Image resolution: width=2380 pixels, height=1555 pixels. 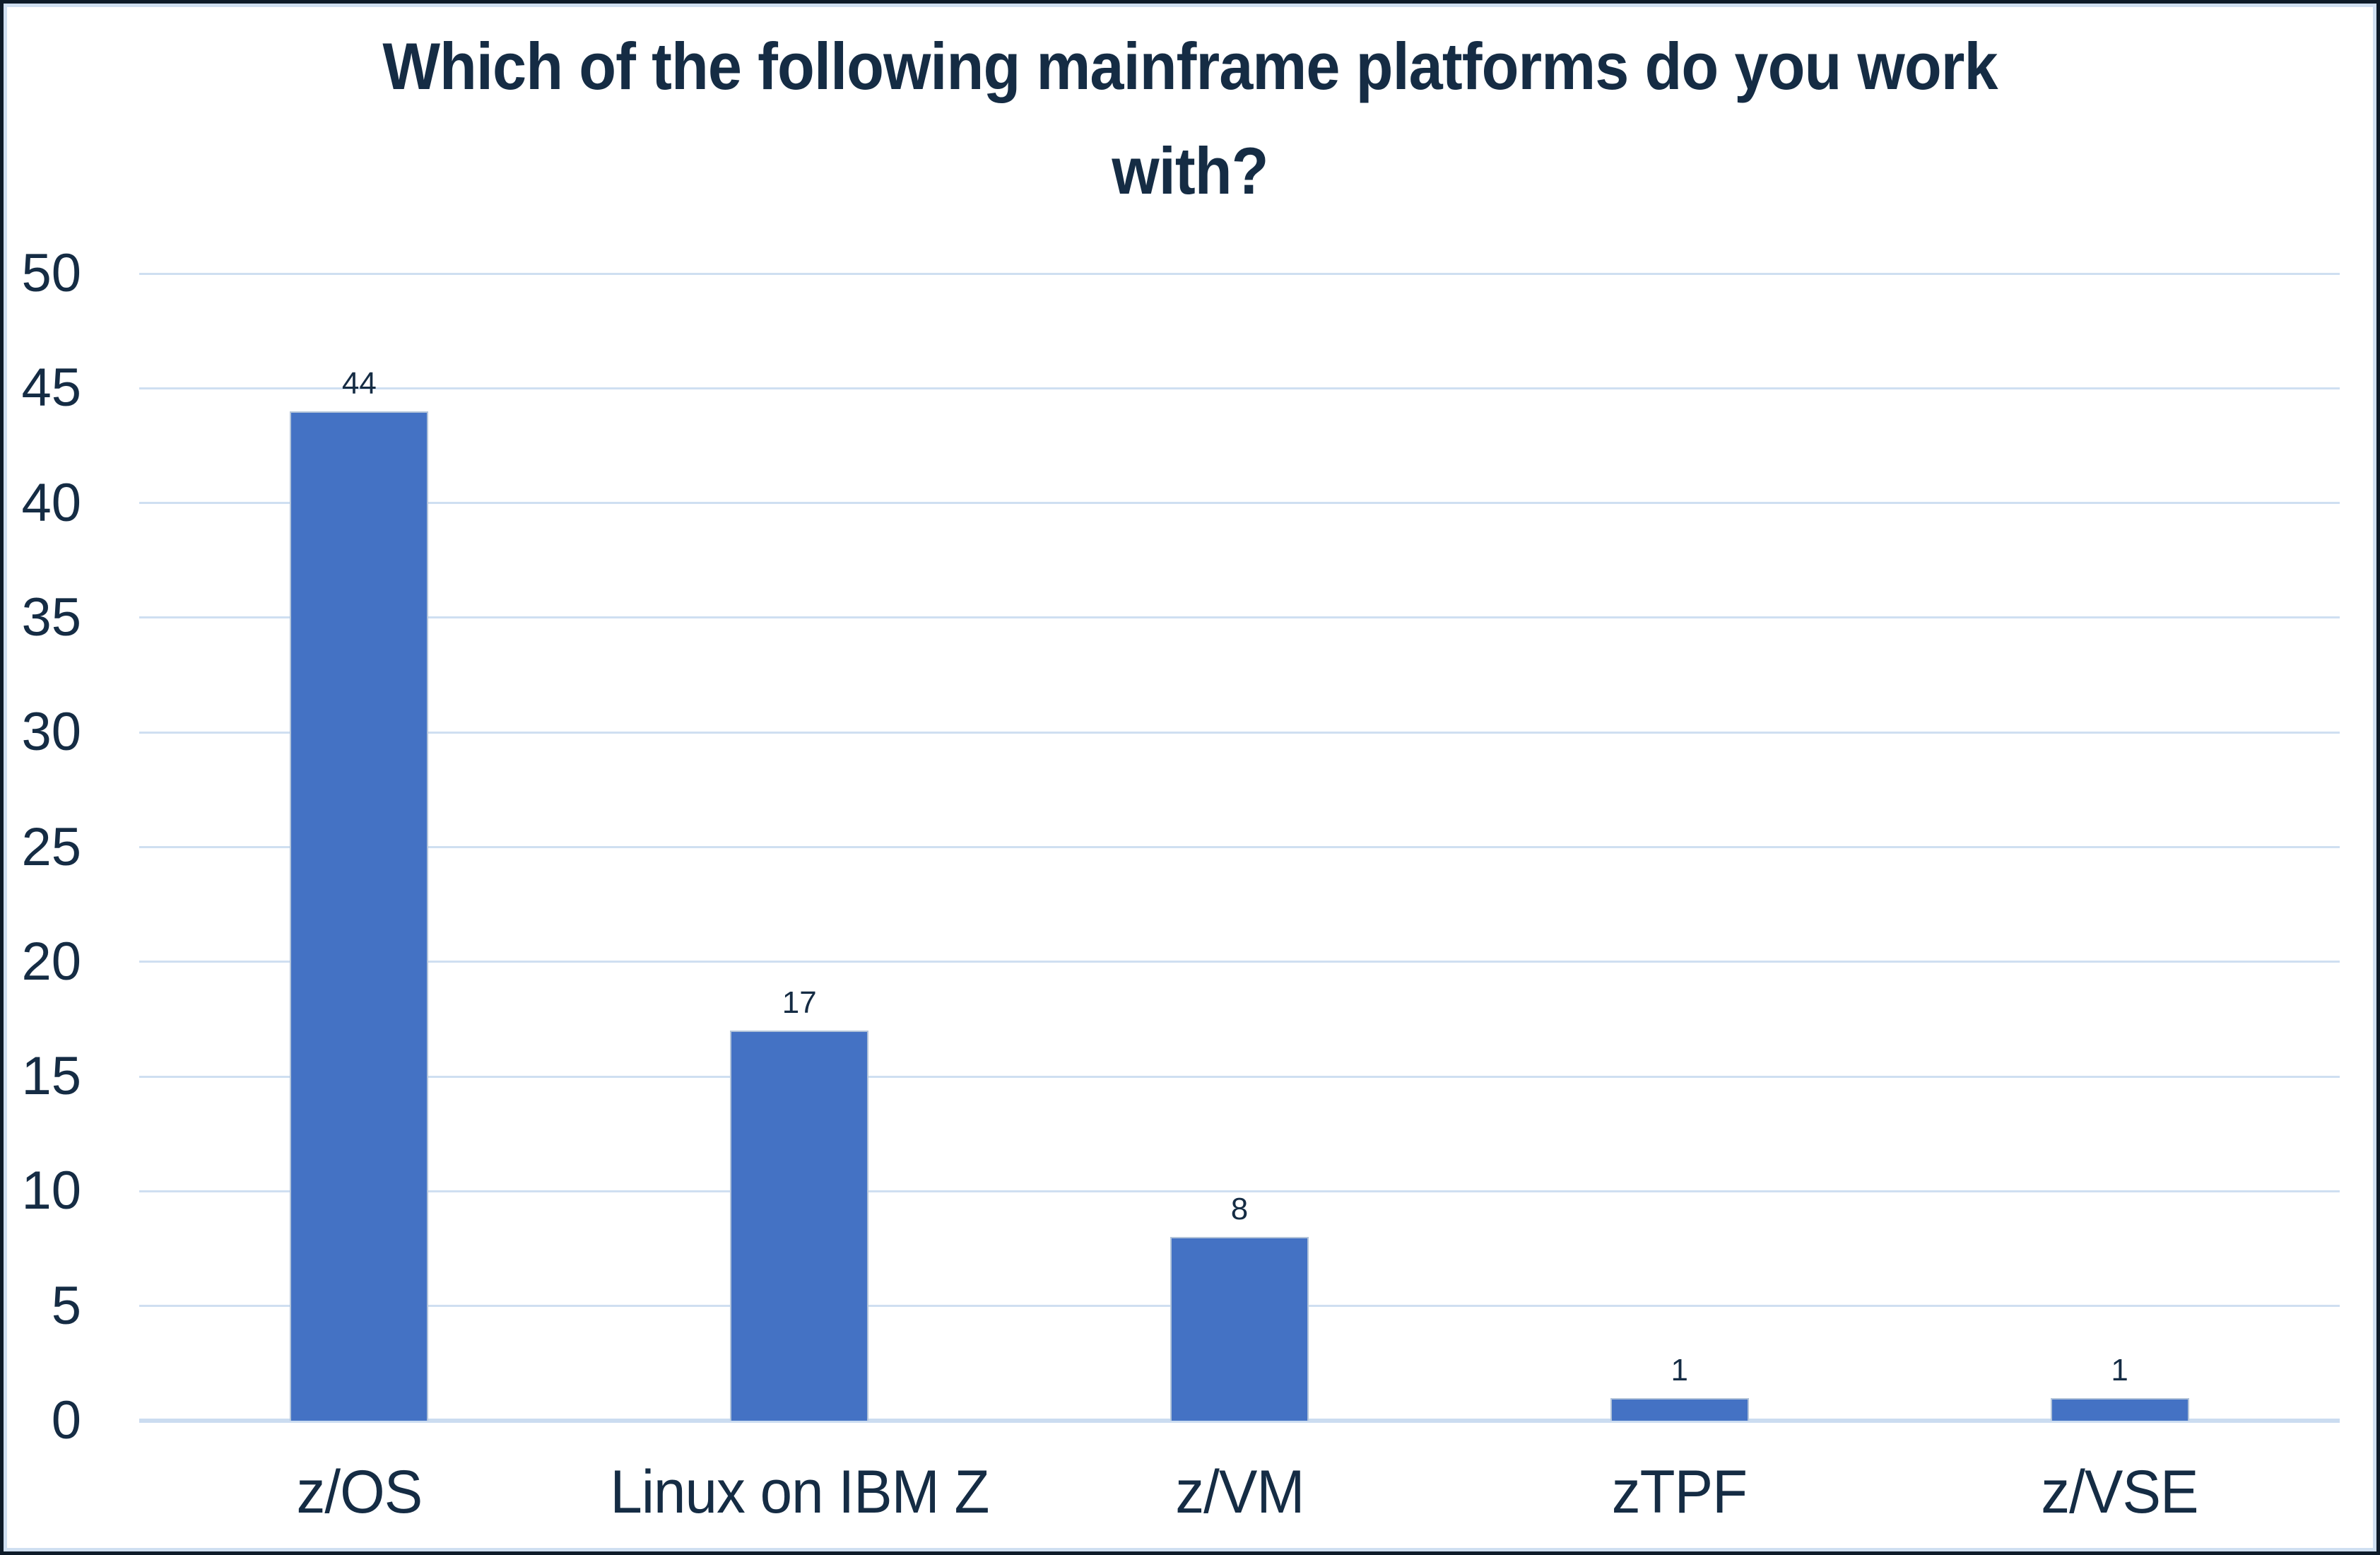 I want to click on bar-slot: 44, so click(x=359, y=847).